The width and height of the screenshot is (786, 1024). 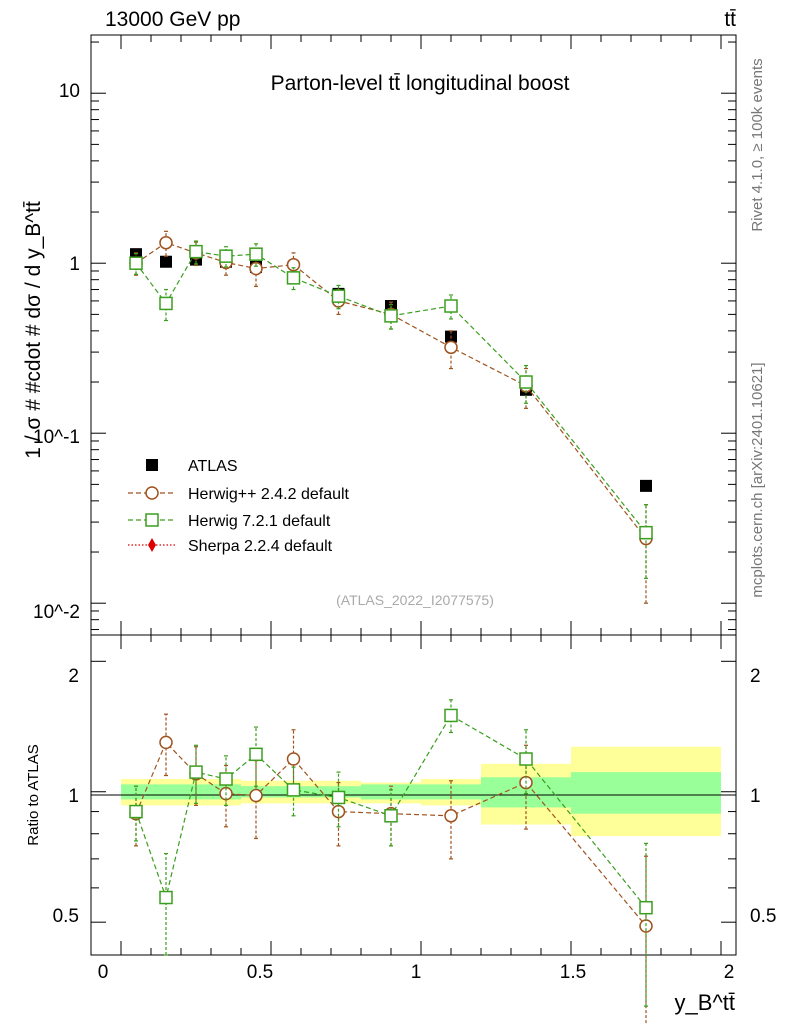 I want to click on mcplots-label: mcplots.cern.ch [arXiv:2401.10621], so click(x=757, y=479).